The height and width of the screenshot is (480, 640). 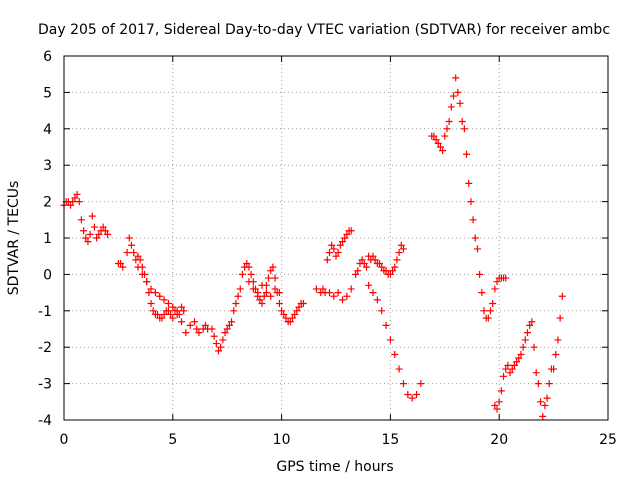 I want to click on y-tick-label: -4, so click(x=45, y=421).